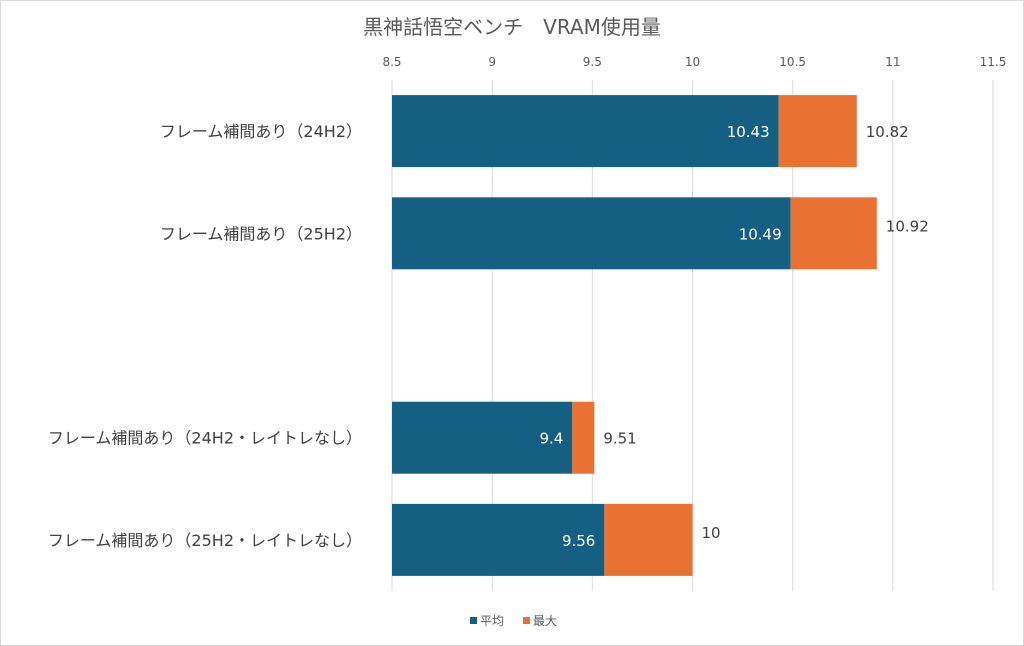 This screenshot has width=1024, height=646. I want to click on data-label-average: 9.4, so click(551, 439).